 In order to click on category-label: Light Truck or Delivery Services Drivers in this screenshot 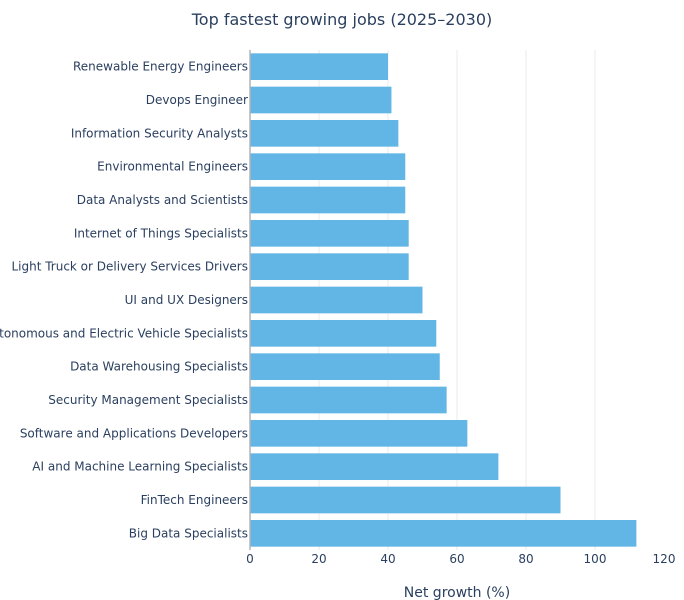, I will do `click(129, 267)`.